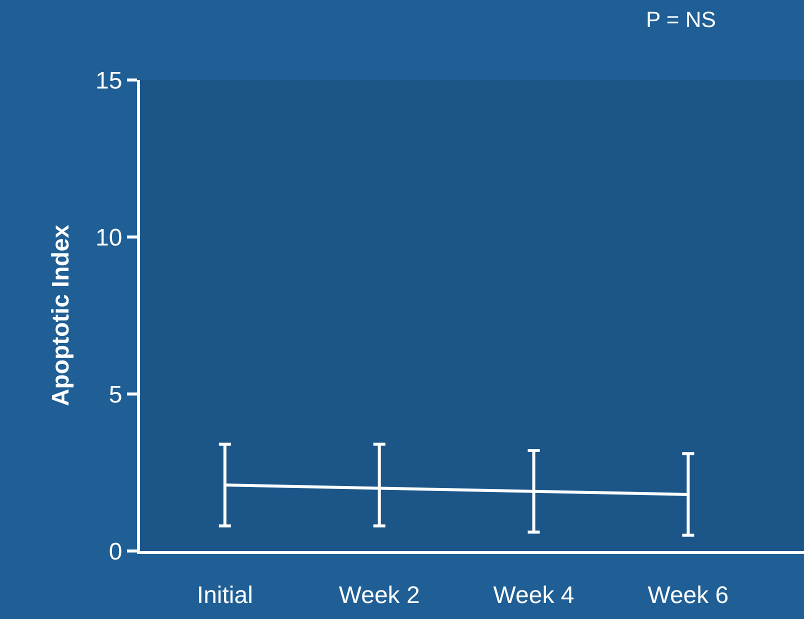  Describe the element at coordinates (115, 394) in the screenshot. I see `y-tick-label: 5` at that location.